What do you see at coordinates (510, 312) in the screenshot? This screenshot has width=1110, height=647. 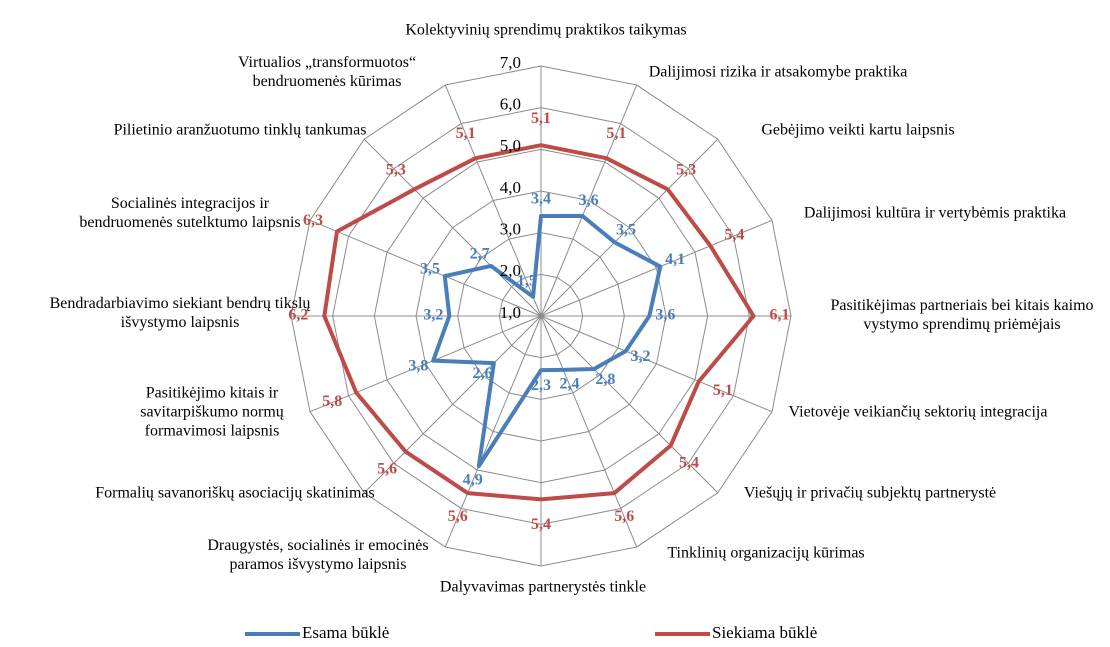 I see `y-tick-label: 1,0` at bounding box center [510, 312].